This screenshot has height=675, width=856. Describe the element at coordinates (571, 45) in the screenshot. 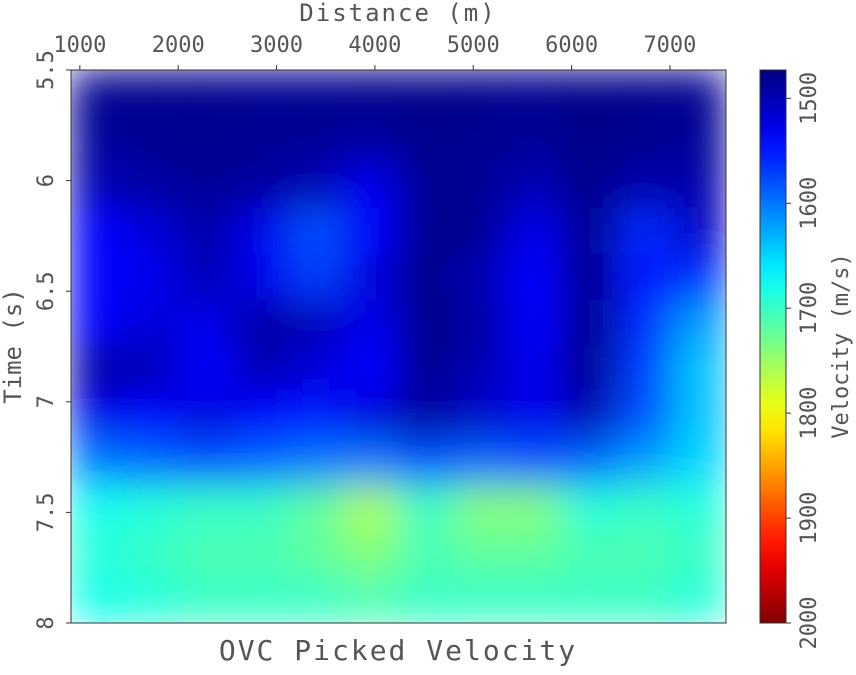

I see `x-tick-label: 6000` at that location.